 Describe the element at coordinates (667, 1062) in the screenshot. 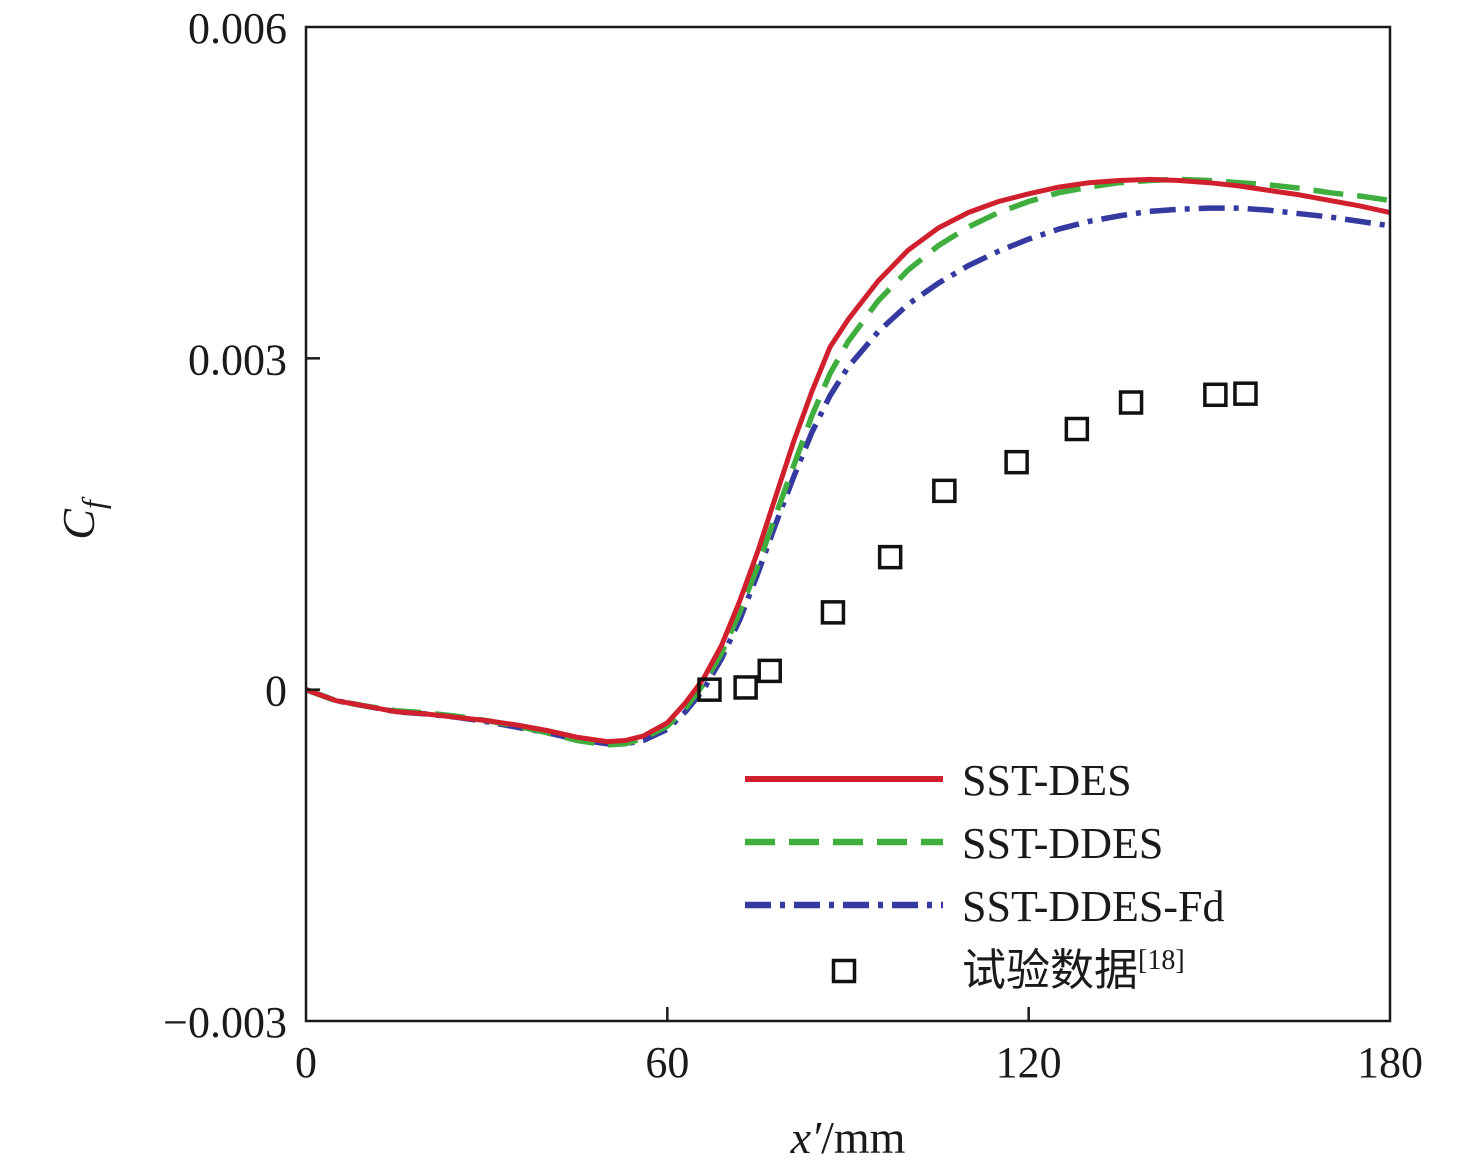

I see `x-tick-label: 60` at that location.